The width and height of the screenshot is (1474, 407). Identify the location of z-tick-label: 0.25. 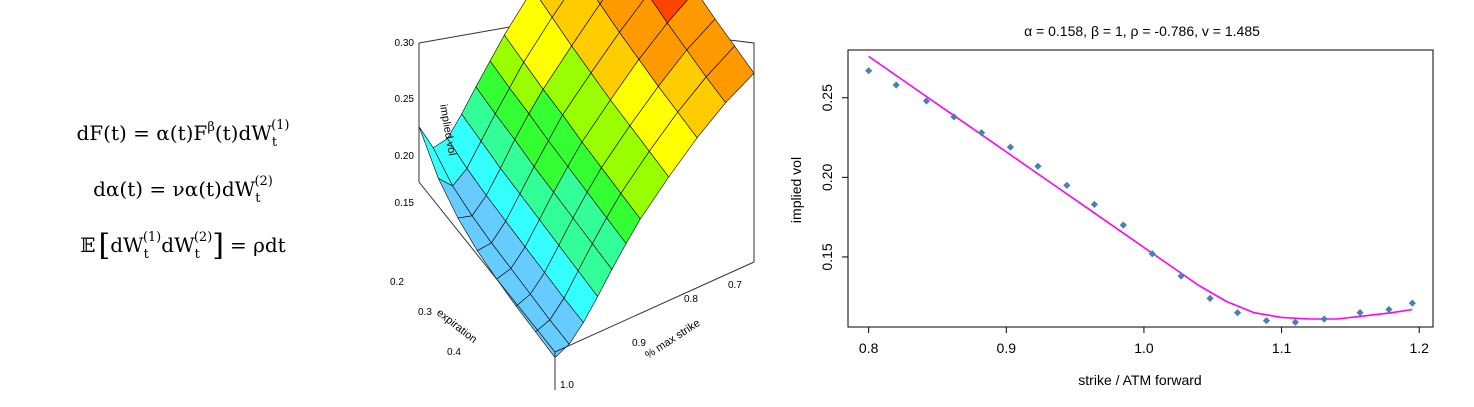
(405, 99).